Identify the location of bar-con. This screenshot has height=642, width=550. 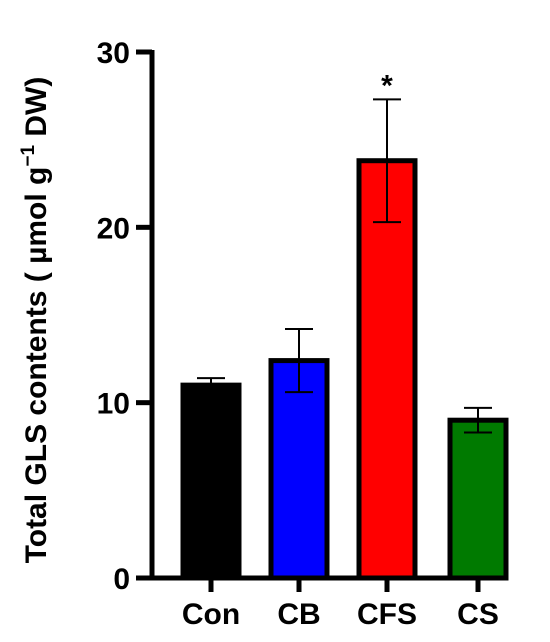
(211, 481).